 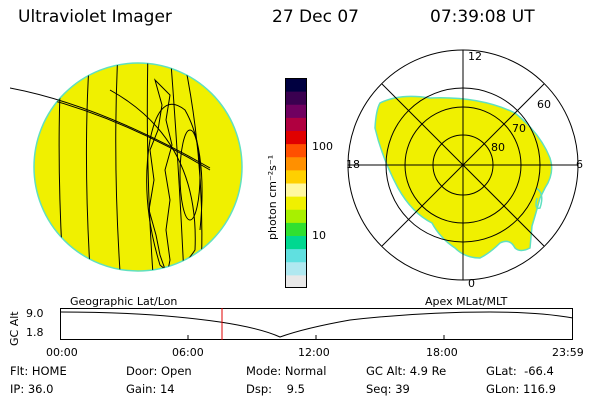 What do you see at coordinates (150, 389) in the screenshot?
I see `gain-field: Gain: 14` at bounding box center [150, 389].